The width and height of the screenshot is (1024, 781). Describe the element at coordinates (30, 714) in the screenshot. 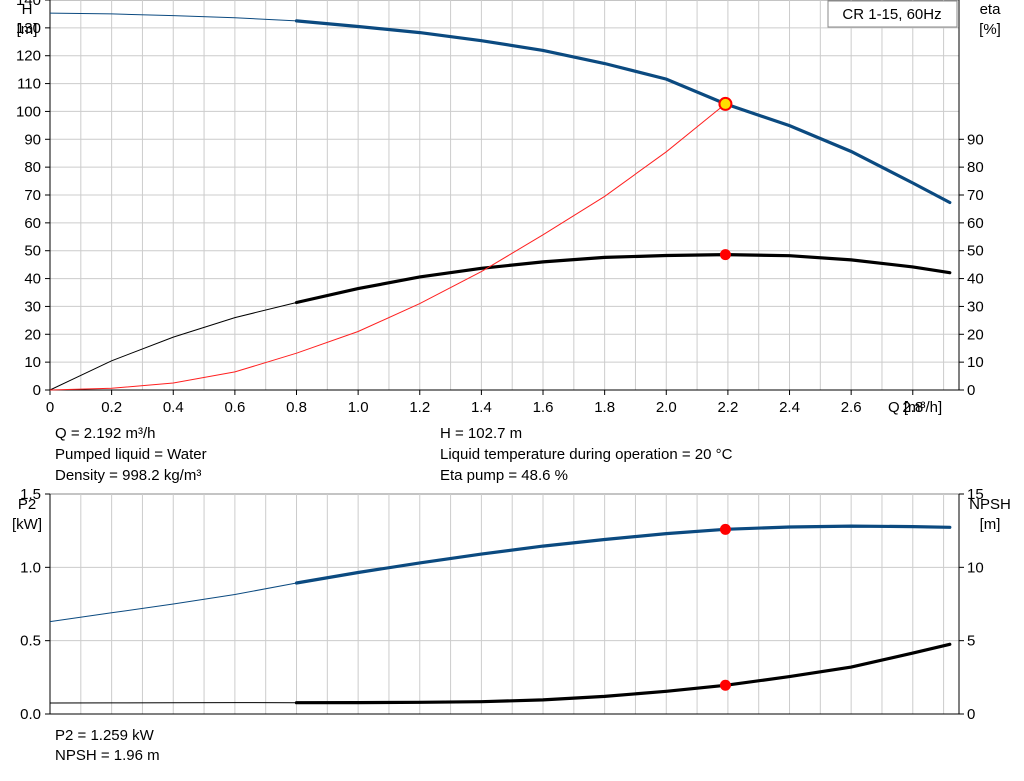

I see `y-tick-label-left: 0.0` at that location.